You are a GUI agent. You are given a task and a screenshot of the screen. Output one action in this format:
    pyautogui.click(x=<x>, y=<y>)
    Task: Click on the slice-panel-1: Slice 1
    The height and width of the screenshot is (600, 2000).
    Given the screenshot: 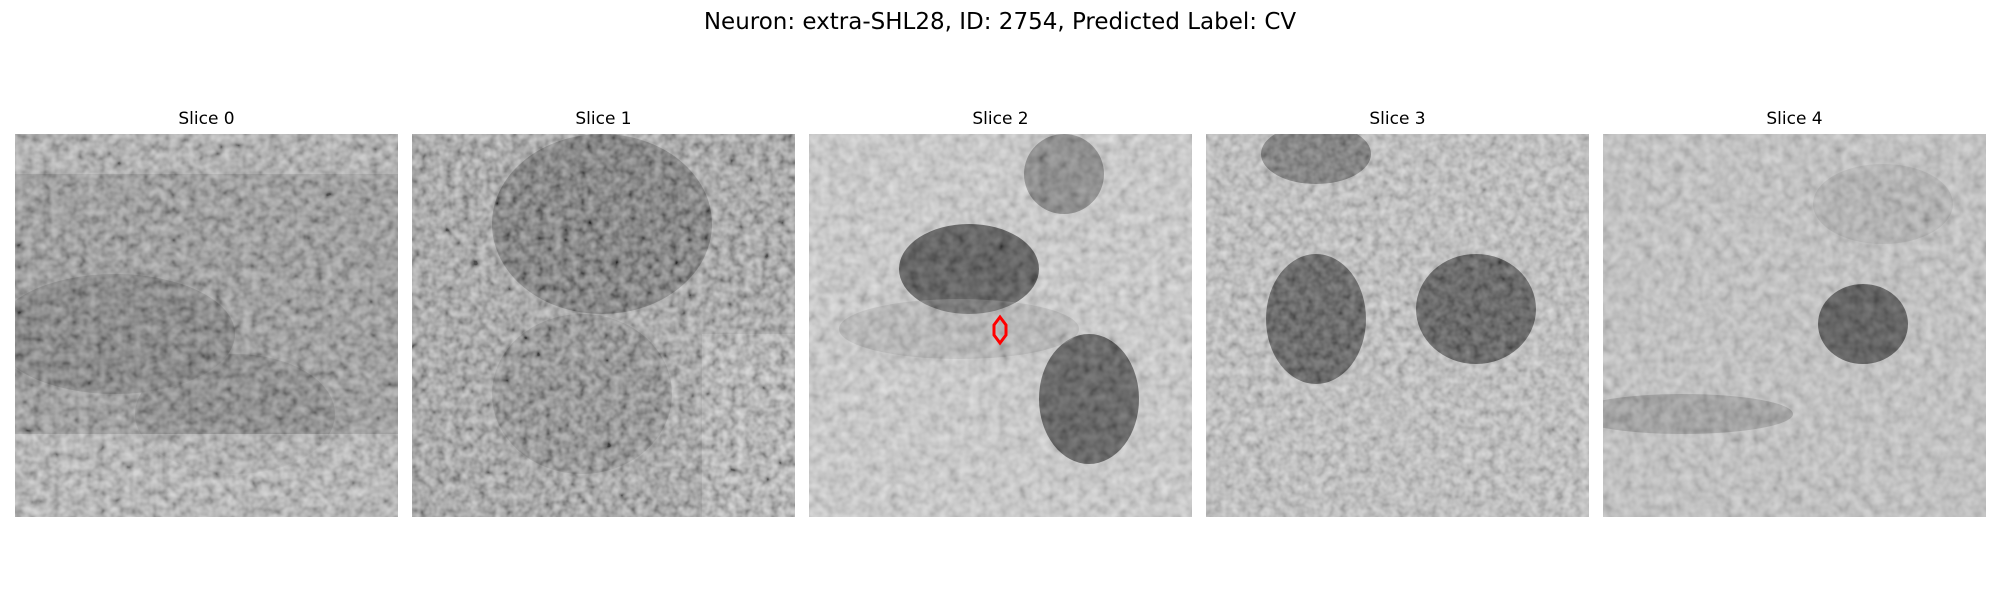 What is the action you would take?
    pyautogui.click(x=603, y=312)
    